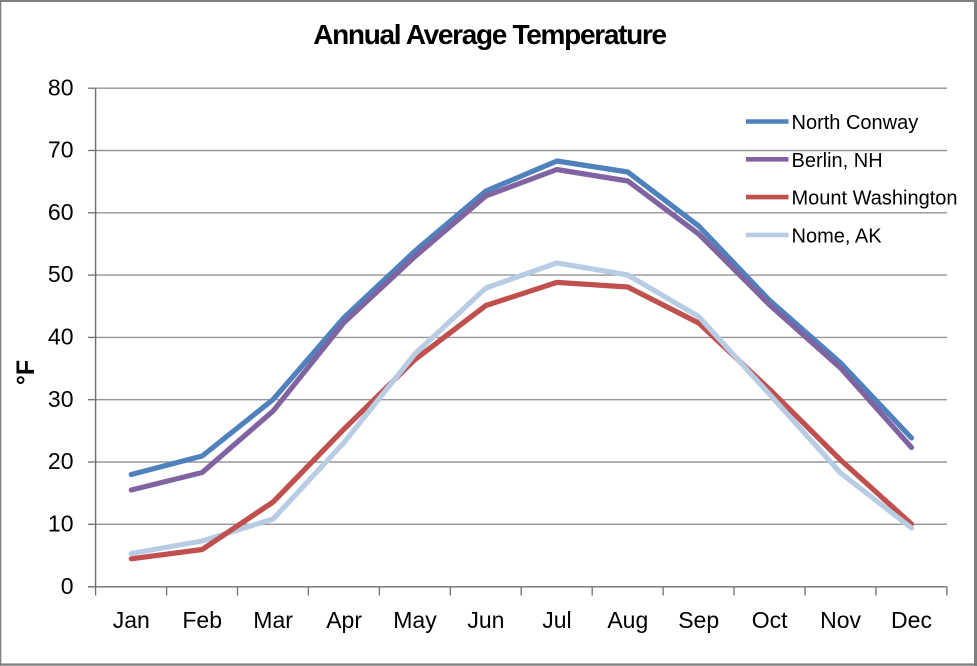 The height and width of the screenshot is (666, 977). Describe the element at coordinates (627, 620) in the screenshot. I see `svg-text: Aug` at that location.